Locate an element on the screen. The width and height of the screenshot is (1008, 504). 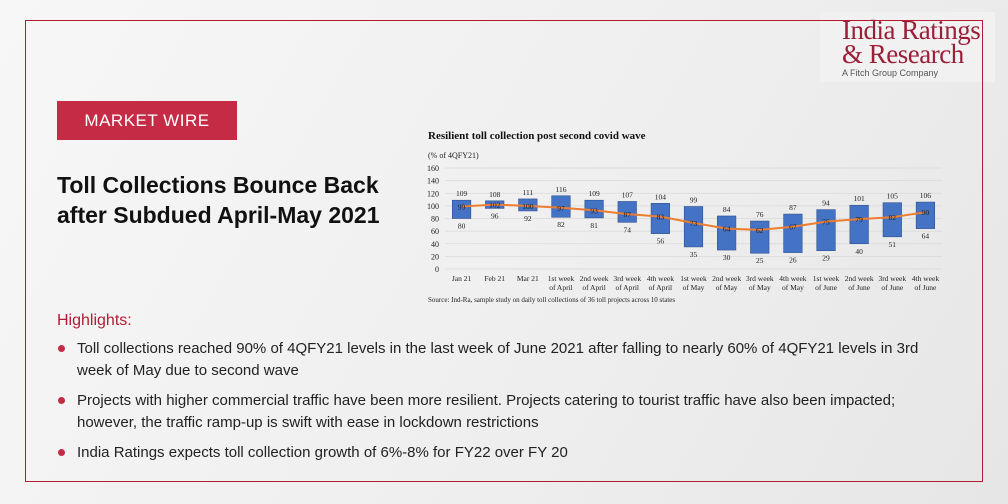
average-value-label: 99 is located at coordinates (462, 207).